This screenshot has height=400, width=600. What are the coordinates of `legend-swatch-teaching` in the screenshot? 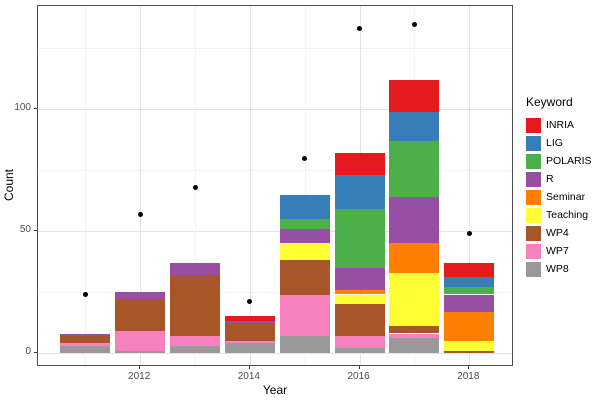 It's located at (533, 215).